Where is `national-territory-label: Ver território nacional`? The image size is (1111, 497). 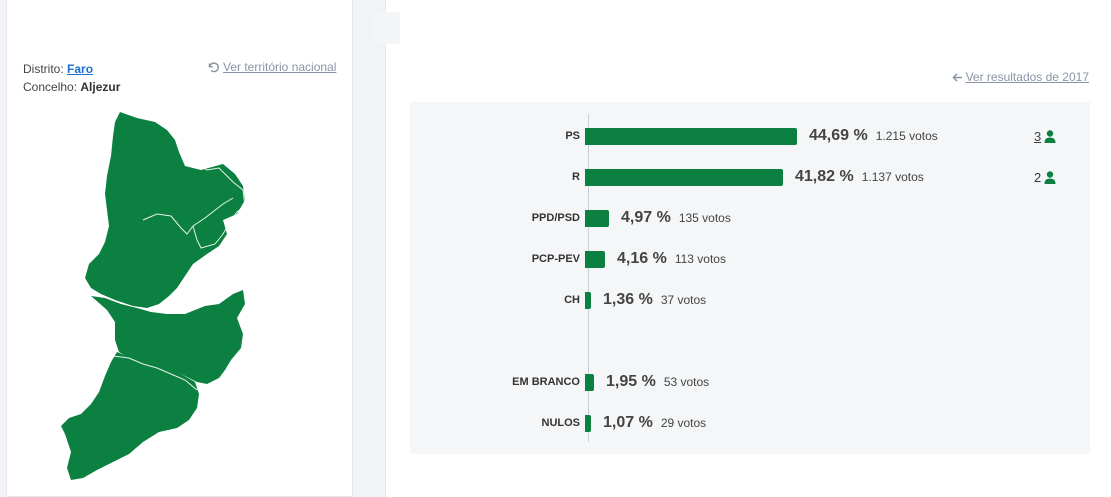 national-territory-label: Ver território nacional is located at coordinates (280, 67).